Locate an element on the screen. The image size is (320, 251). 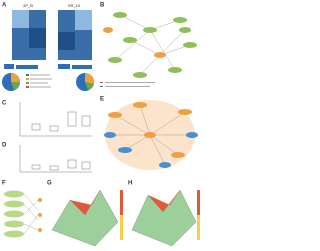
bars is located at coordinates (48, 66).